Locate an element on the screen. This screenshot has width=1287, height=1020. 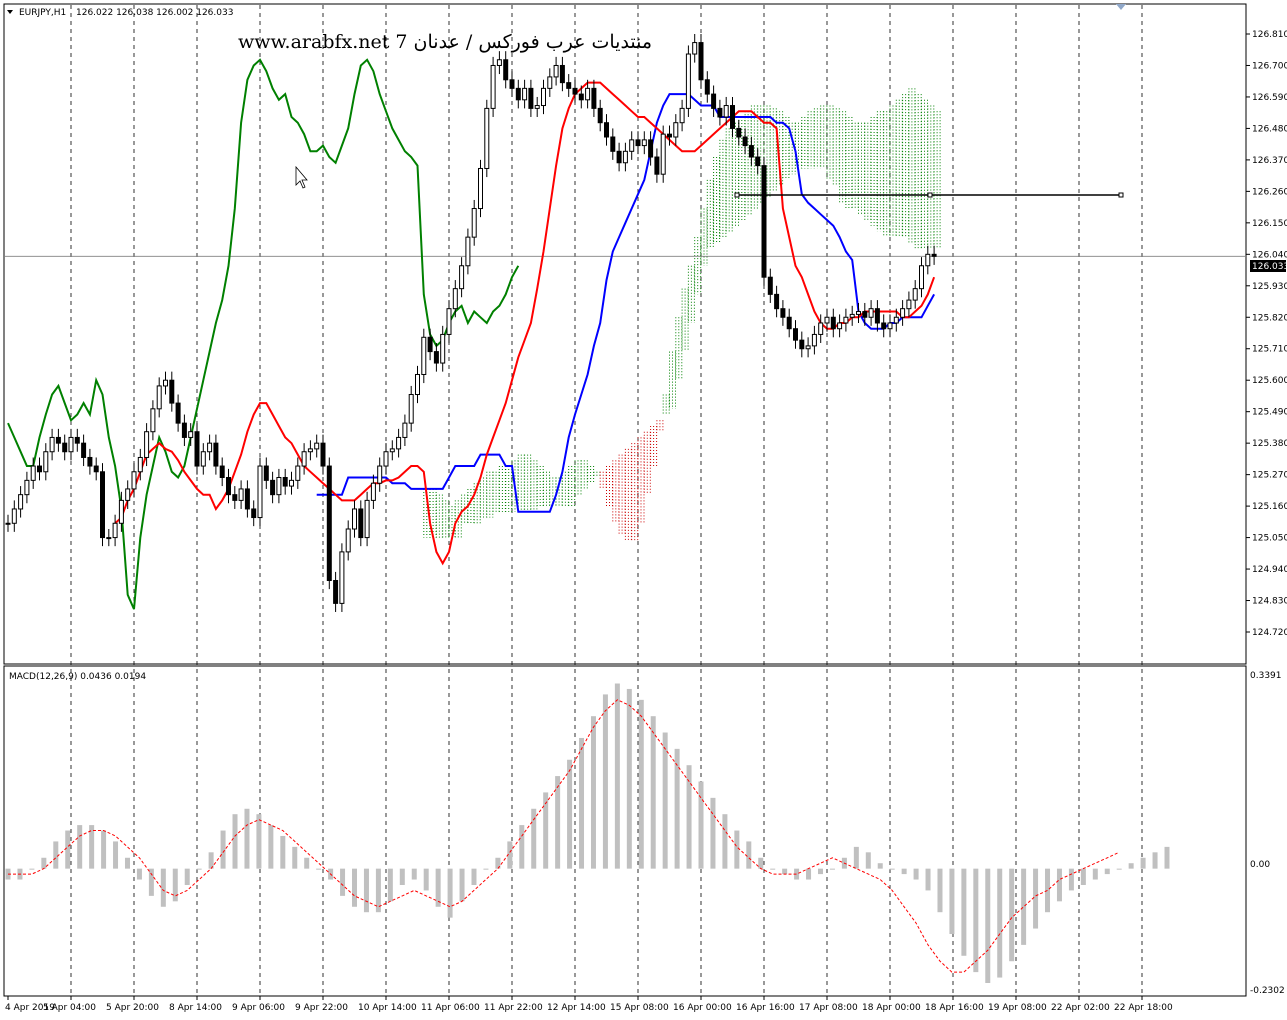
x-tick-label: 18 Apr 16:00 is located at coordinates (954, 1008).